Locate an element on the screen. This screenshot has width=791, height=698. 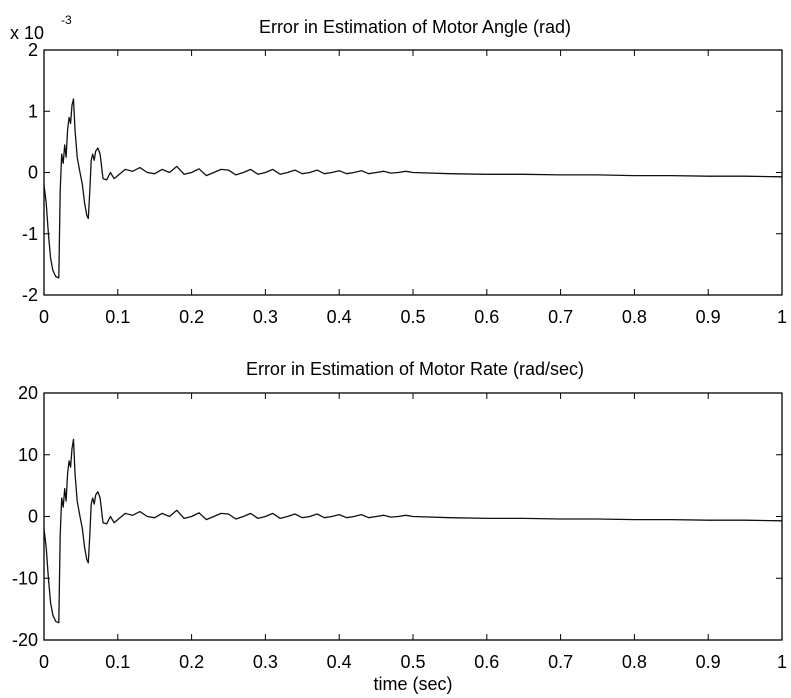
y-tick-label: 2 is located at coordinates (33, 50).